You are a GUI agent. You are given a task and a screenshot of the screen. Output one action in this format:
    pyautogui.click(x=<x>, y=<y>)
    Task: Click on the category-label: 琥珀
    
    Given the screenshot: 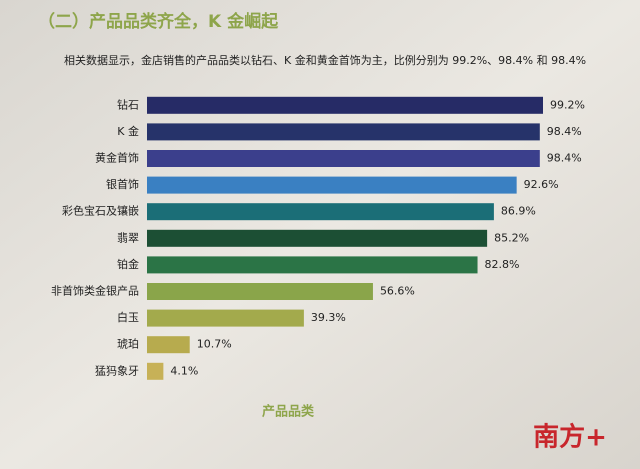 What is the action you would take?
    pyautogui.click(x=128, y=344)
    